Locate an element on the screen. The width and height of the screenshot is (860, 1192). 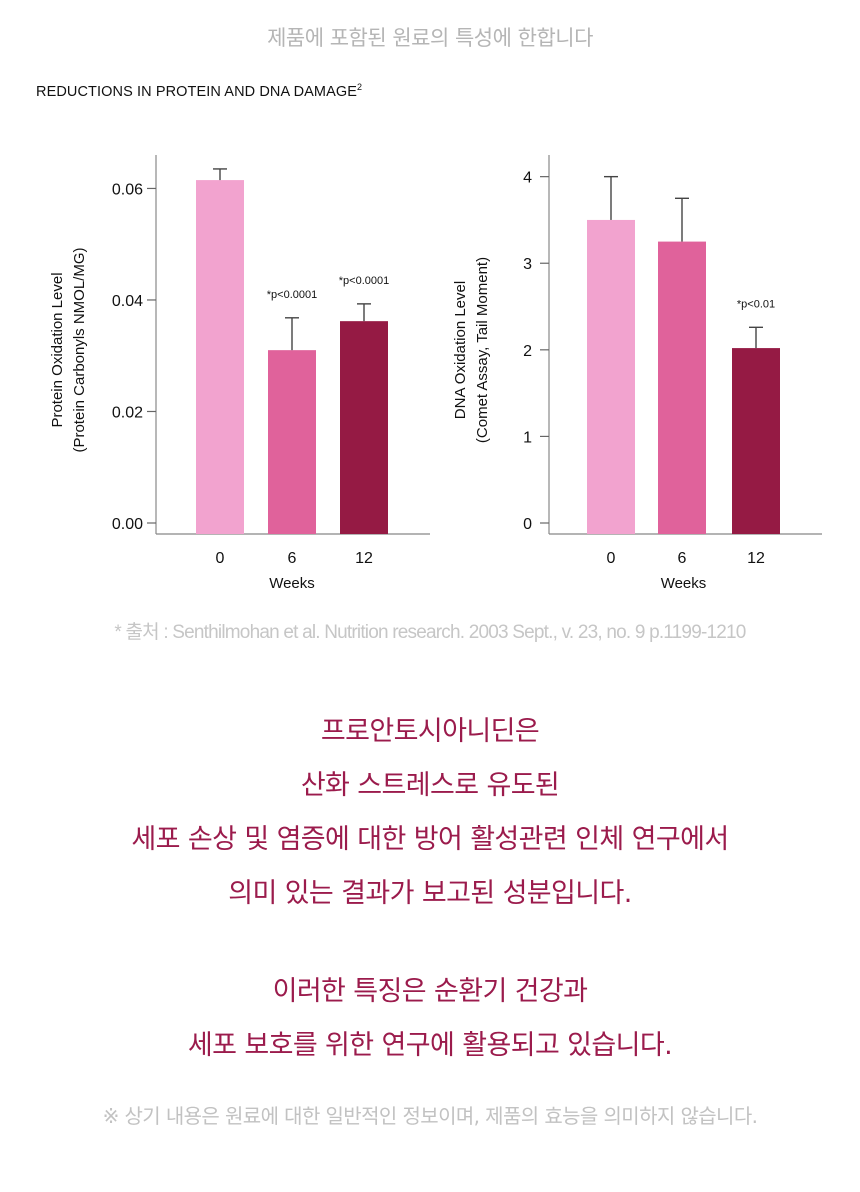
section-title: REDUCTIONS IN PROTEIN AND DNA DAMAGE2 is located at coordinates (199, 91).